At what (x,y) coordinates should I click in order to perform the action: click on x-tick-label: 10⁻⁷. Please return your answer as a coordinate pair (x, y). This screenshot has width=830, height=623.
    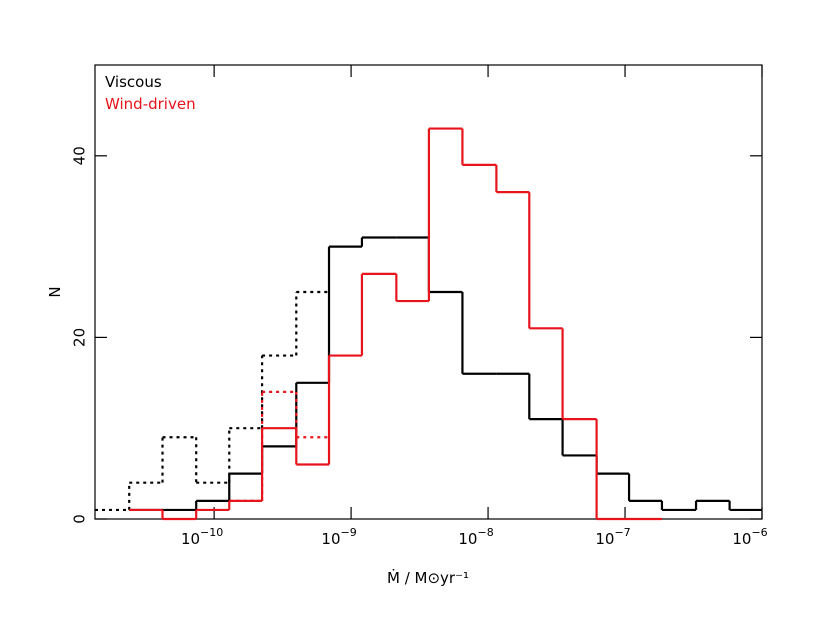
    Looking at the image, I should click on (612, 537).